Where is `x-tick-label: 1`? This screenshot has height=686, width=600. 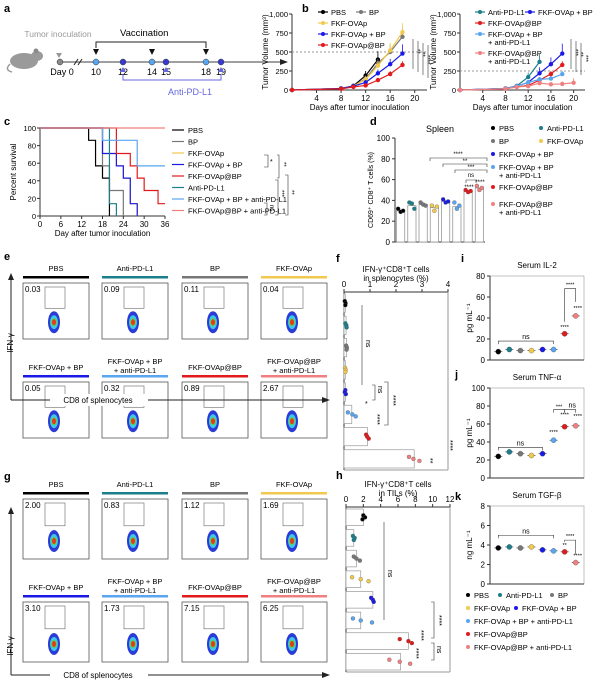
x-tick-label: 1 is located at coordinates (370, 284).